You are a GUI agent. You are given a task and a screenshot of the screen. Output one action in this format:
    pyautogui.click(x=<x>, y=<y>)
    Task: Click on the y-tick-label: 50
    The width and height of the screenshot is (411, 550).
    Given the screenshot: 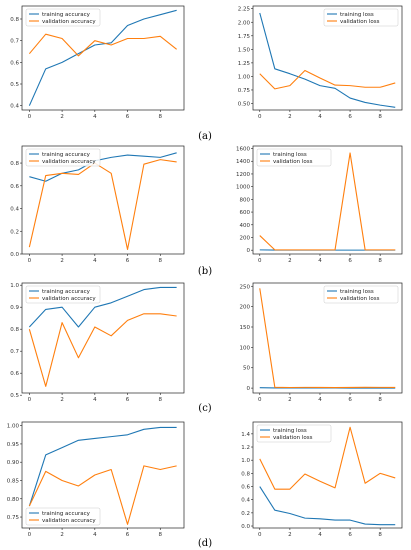 What is the action you would take?
    pyautogui.click(x=246, y=369)
    